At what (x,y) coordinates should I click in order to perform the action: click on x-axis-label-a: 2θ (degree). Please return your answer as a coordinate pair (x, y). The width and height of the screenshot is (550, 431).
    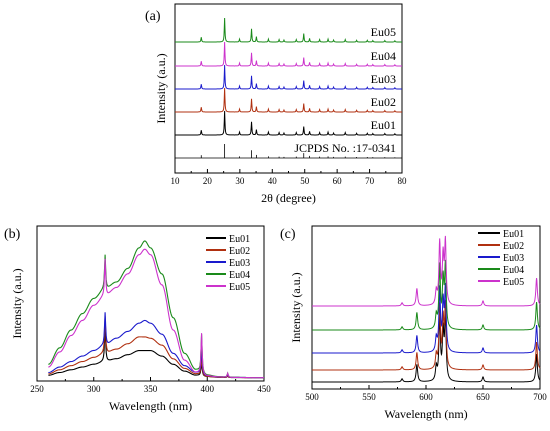
    Looking at the image, I should click on (288, 198).